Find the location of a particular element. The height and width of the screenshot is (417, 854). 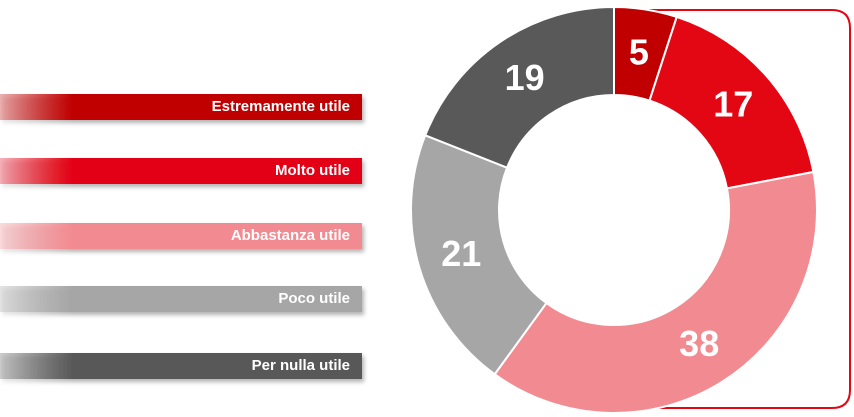

legend-label: Molto utile is located at coordinates (312, 170).